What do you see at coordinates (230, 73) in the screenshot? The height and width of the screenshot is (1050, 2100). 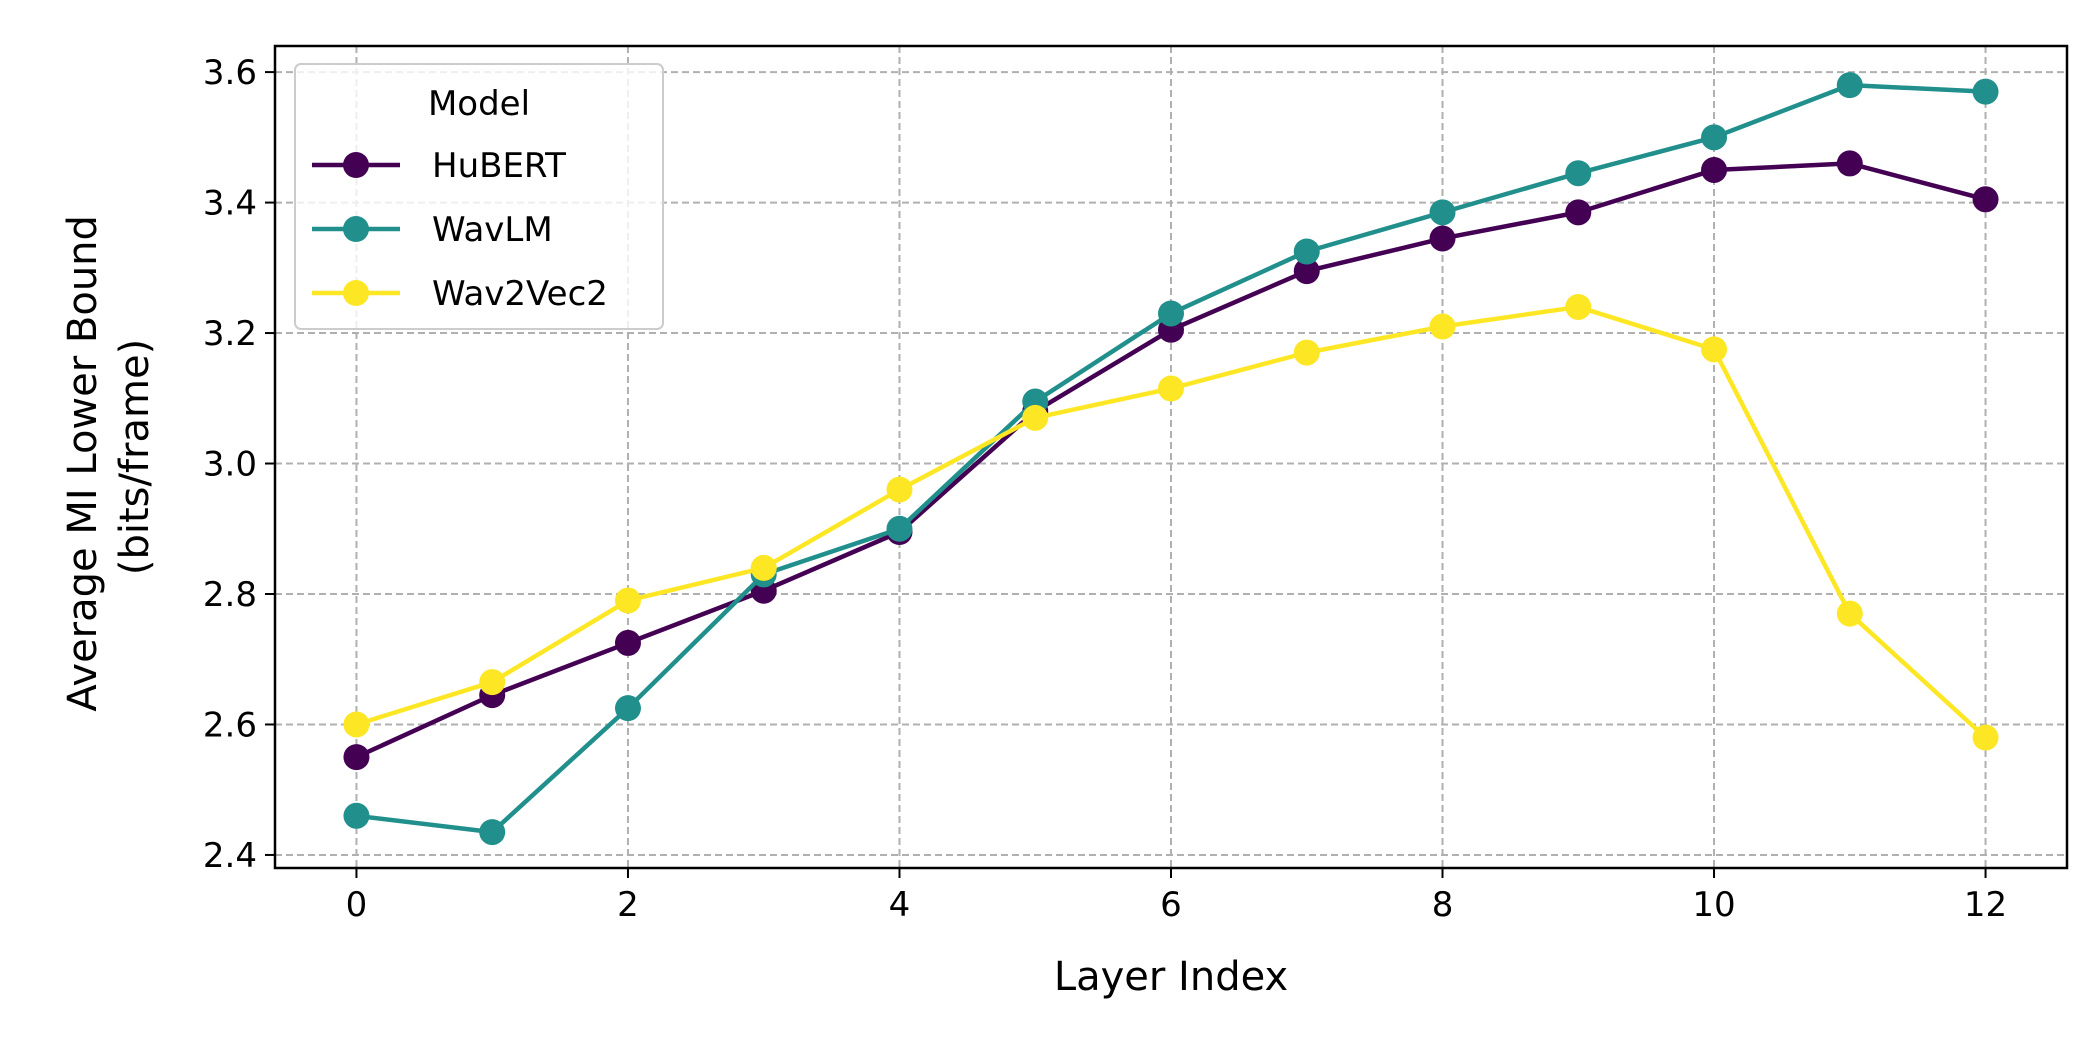 I see `y-tick-label: 3.6` at bounding box center [230, 73].